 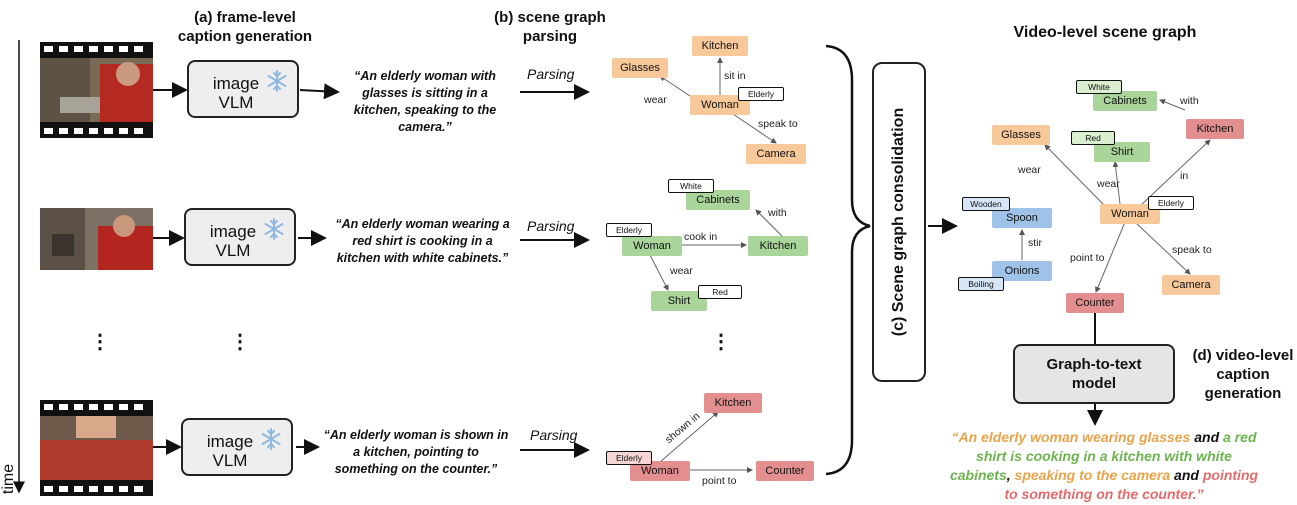 What do you see at coordinates (9, 479) in the screenshot?
I see `time-axis-label: time` at bounding box center [9, 479].